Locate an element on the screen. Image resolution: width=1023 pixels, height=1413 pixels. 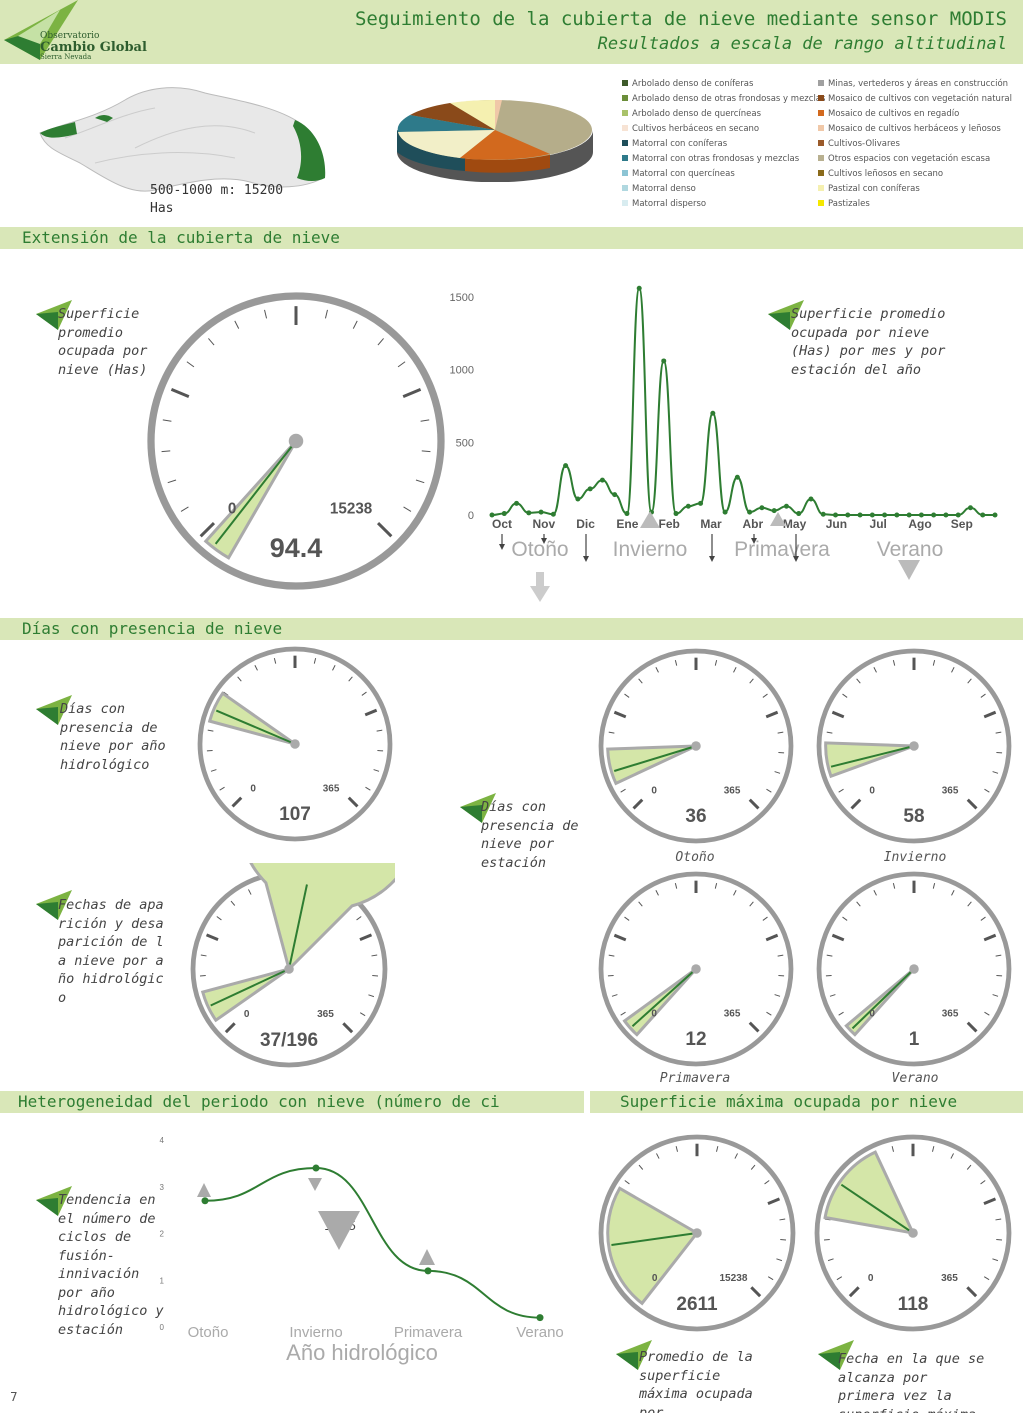
legend-item: Cultivos herbáceos en secano is located at coordinates (723, 129).